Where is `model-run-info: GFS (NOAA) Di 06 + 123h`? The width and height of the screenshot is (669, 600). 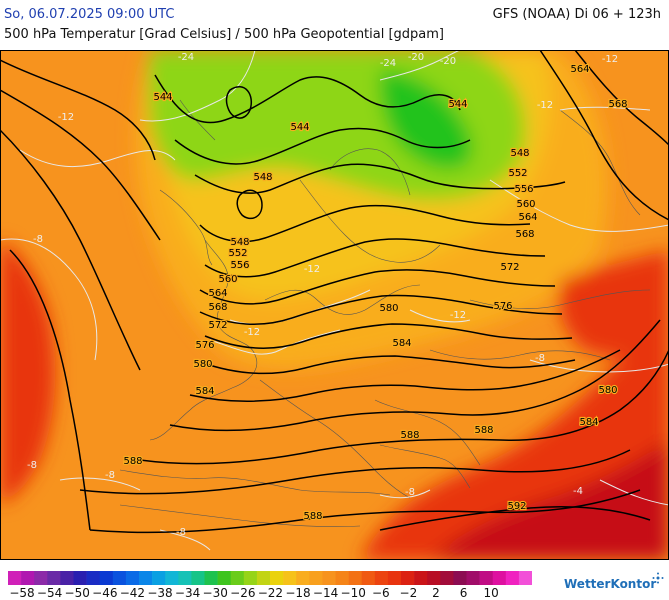
model-run-info: GFS (NOAA) Di 06 + 123h is located at coordinates (576, 14).